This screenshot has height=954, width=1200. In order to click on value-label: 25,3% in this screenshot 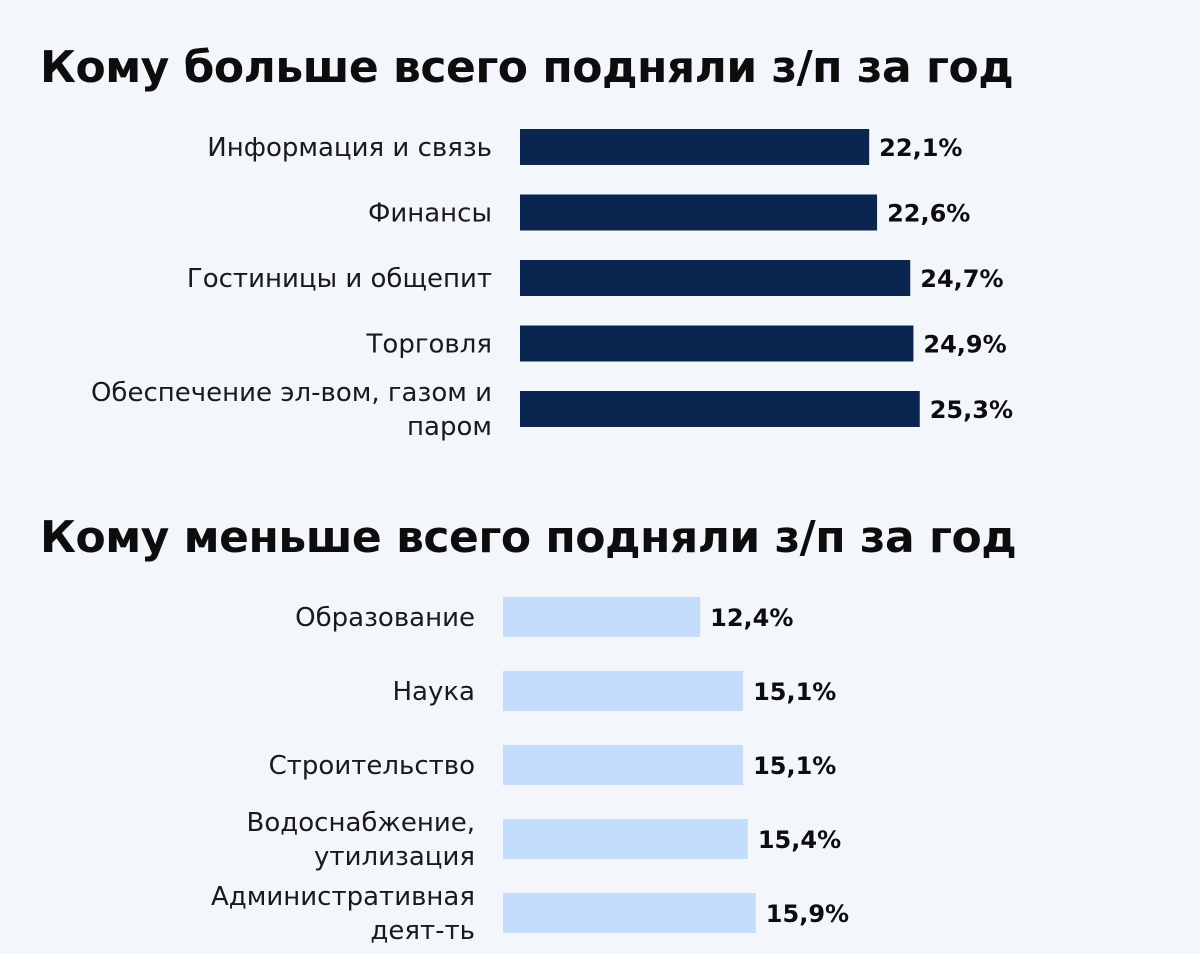, I will do `click(971, 410)`.